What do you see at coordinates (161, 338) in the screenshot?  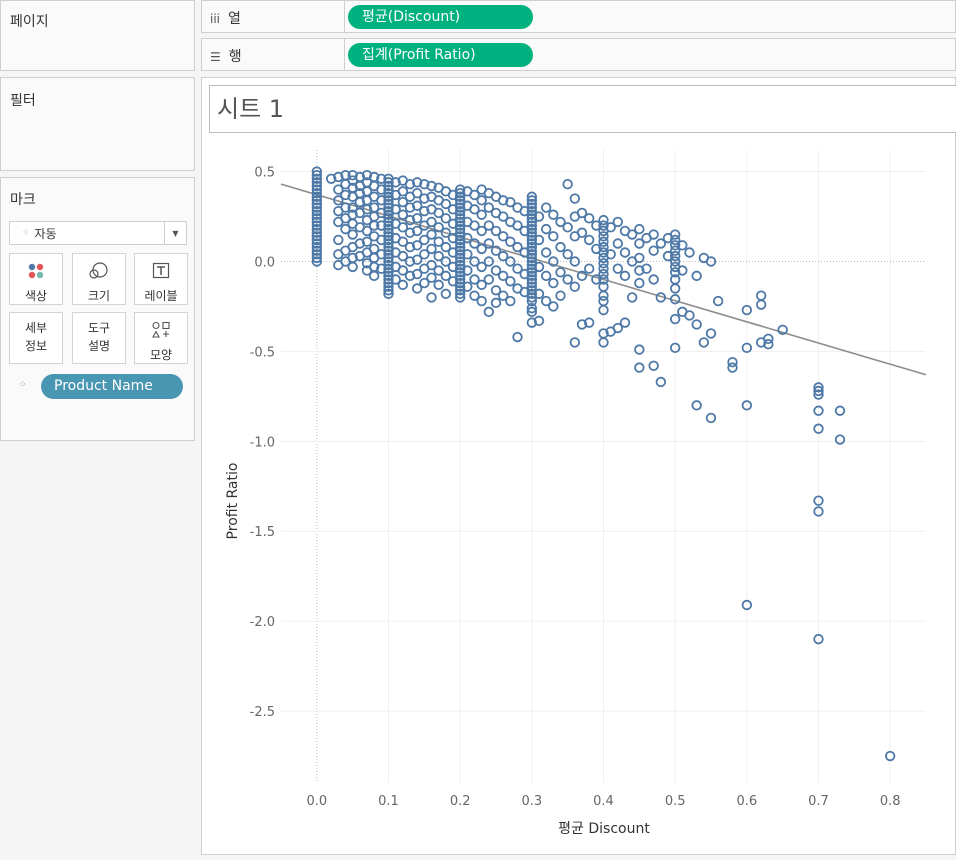 I see `shape-mark-button: 모양` at bounding box center [161, 338].